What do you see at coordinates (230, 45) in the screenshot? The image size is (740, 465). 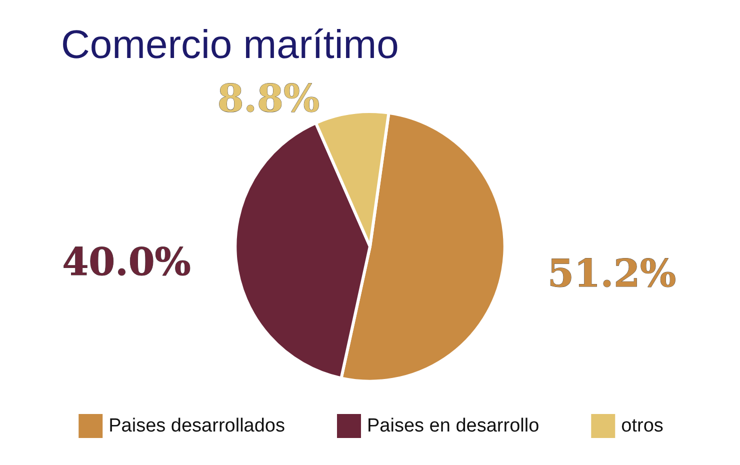 I see `chart-title: Comercio marítimo` at bounding box center [230, 45].